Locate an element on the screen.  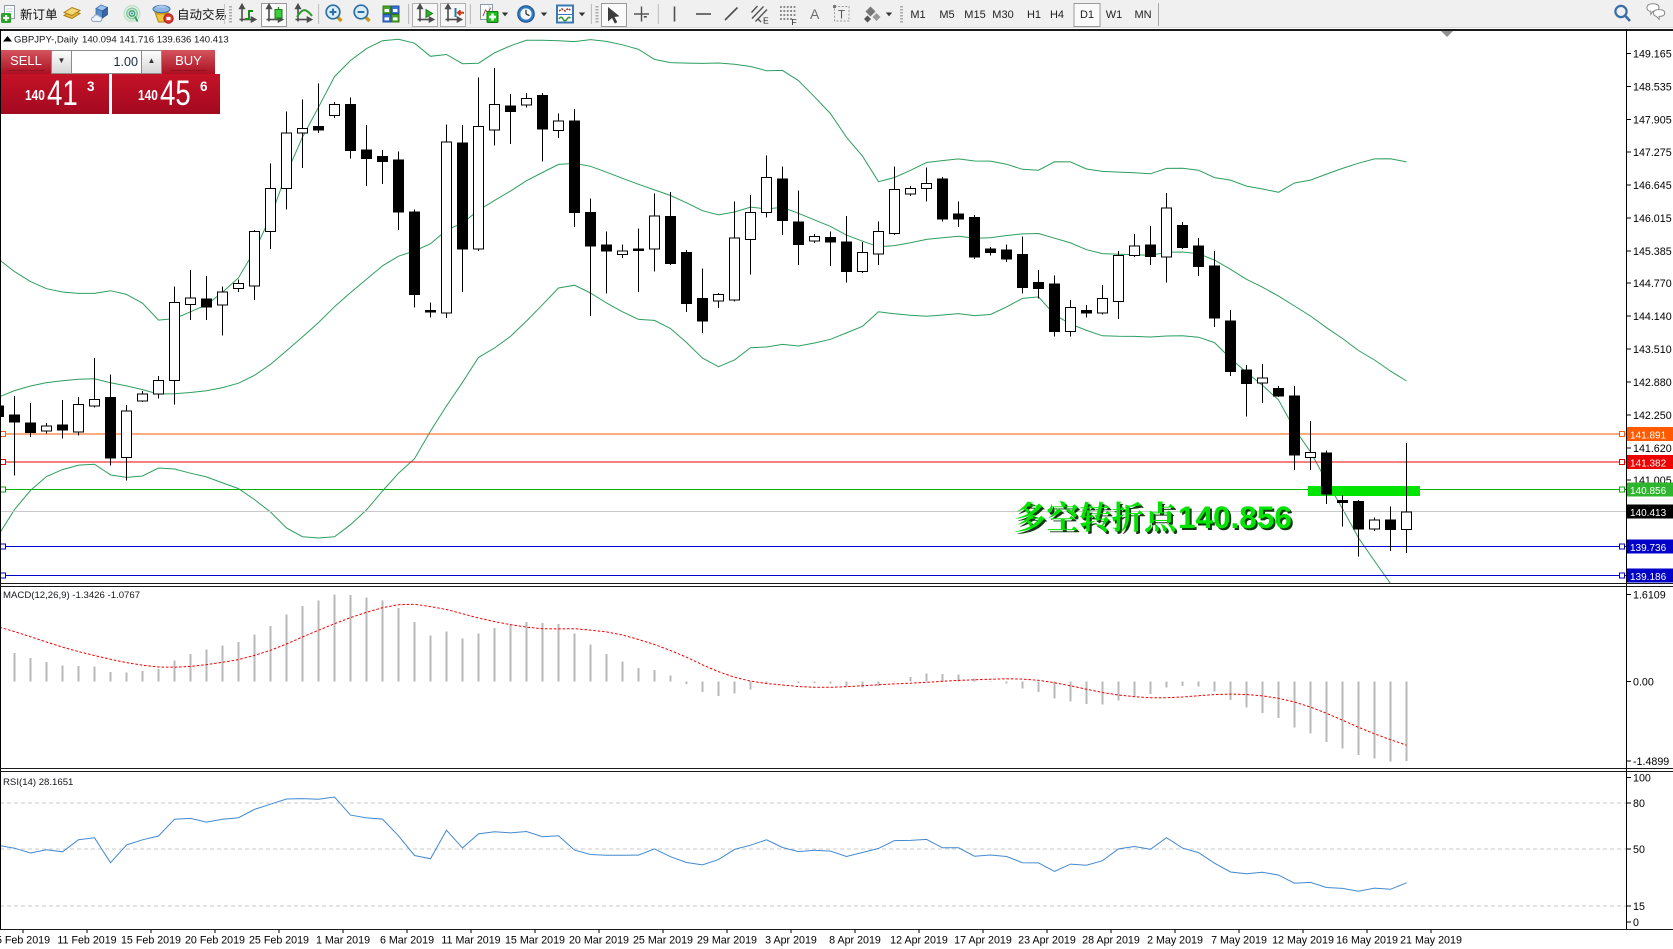
svg-text: 146.645 is located at coordinates (1652, 186).